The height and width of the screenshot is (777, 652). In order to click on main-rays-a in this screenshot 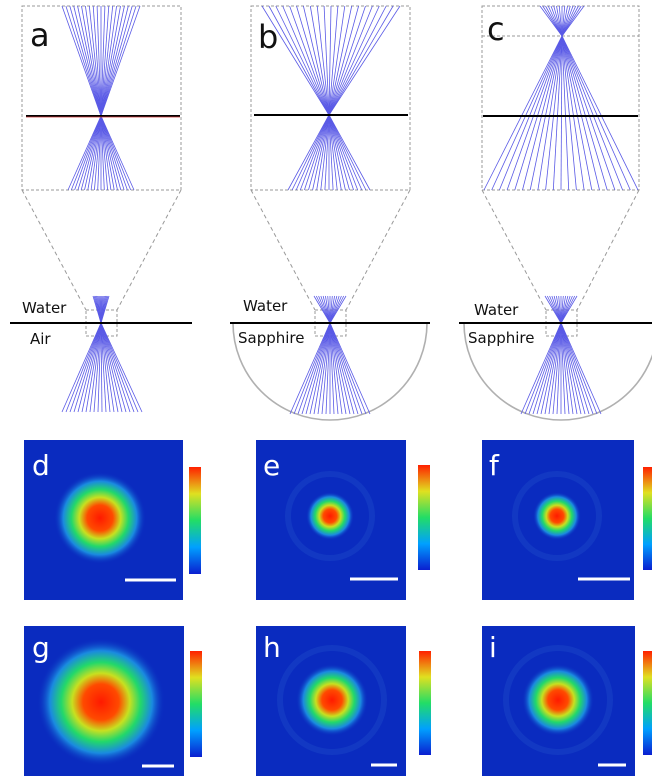, I will do `click(102, 354)`.